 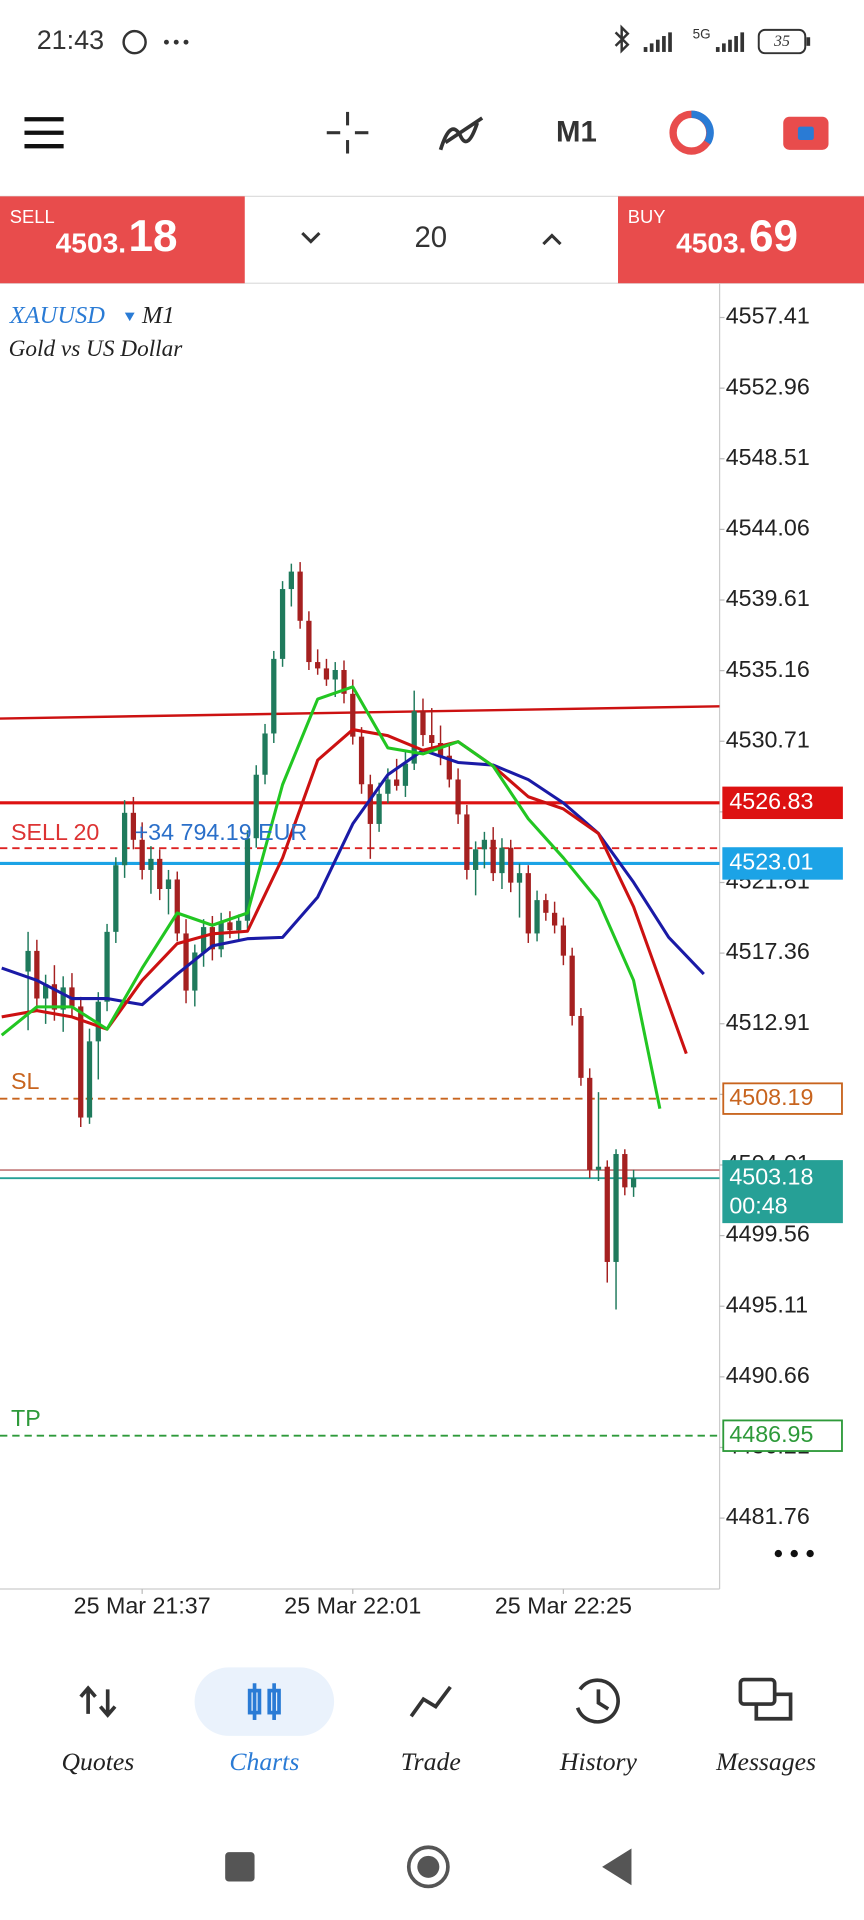 What do you see at coordinates (598, 1761) in the screenshot?
I see `nav-history: History` at bounding box center [598, 1761].